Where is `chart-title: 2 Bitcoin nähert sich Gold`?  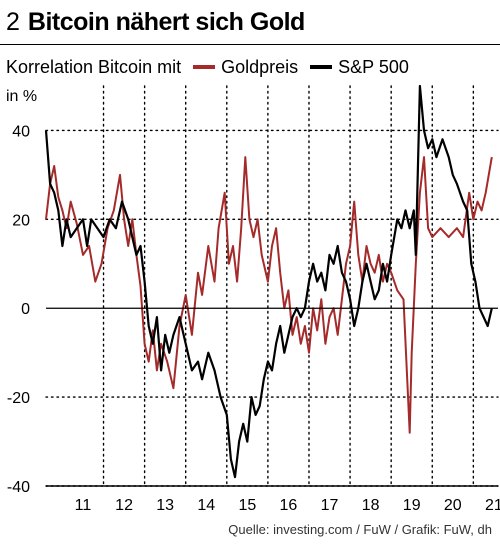 chart-title: 2 Bitcoin nähert sich Gold is located at coordinates (155, 22).